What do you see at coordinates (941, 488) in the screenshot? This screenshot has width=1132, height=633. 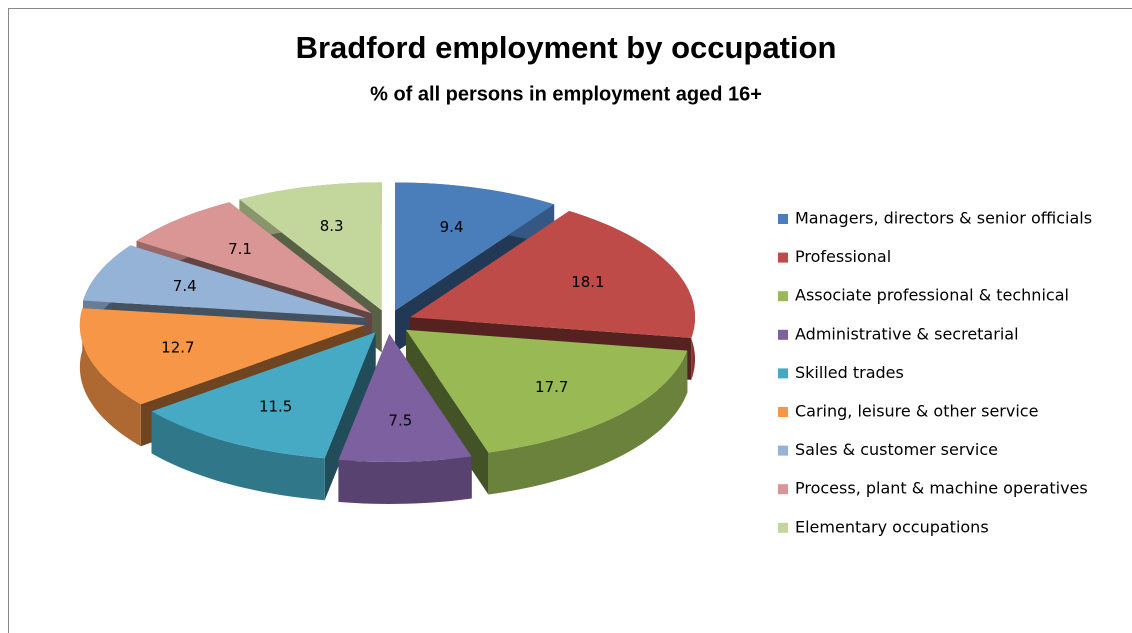 I see `legend-label: Process, plant & machine operatives` at bounding box center [941, 488].